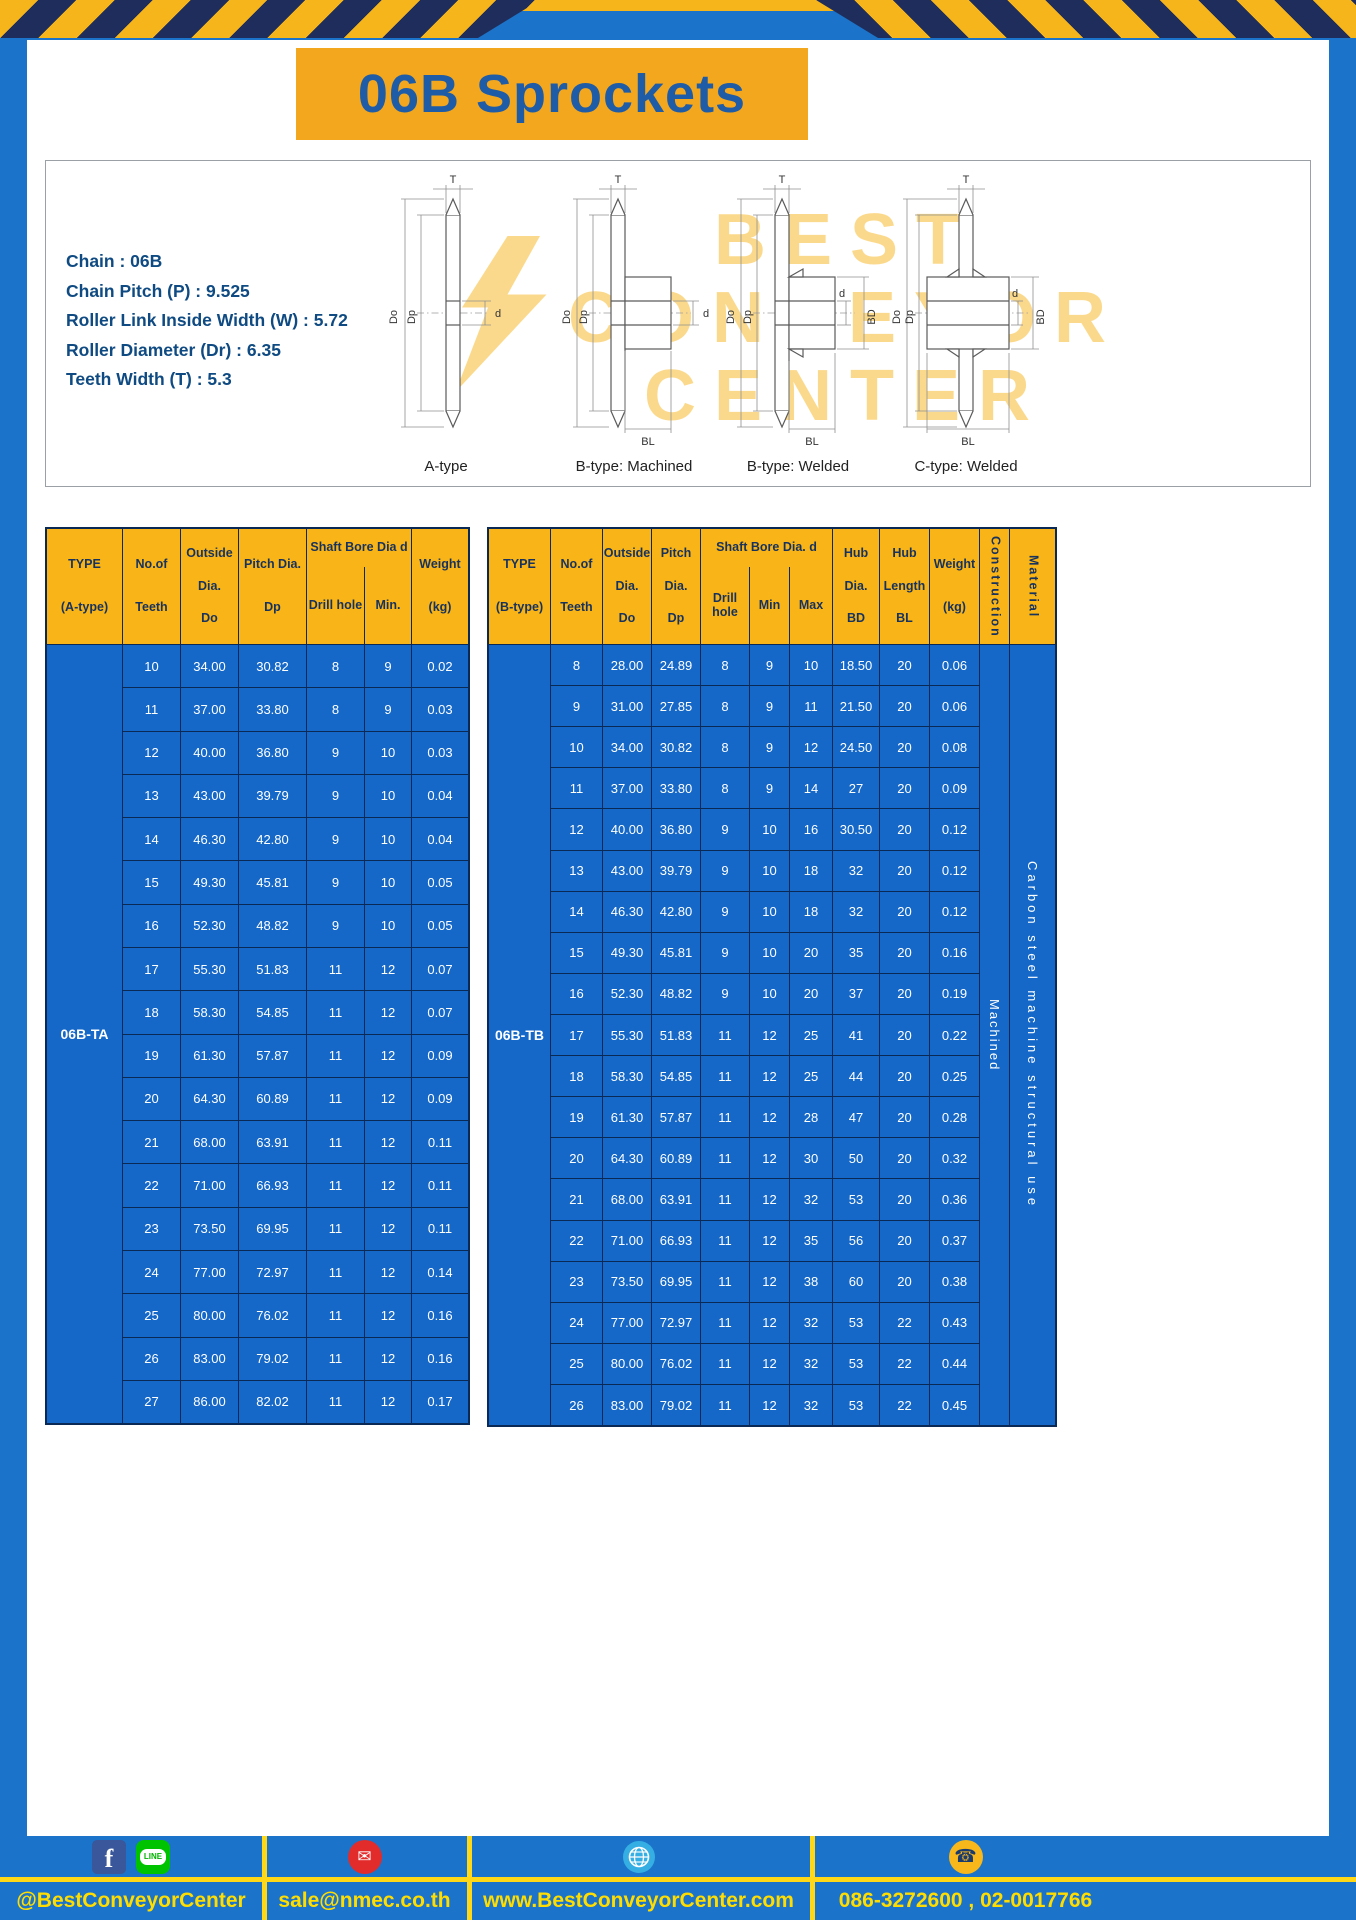  Describe the element at coordinates (676, 586) in the screenshot. I see `header-pitch-dia-b: Pitch Dia. Dp` at that location.